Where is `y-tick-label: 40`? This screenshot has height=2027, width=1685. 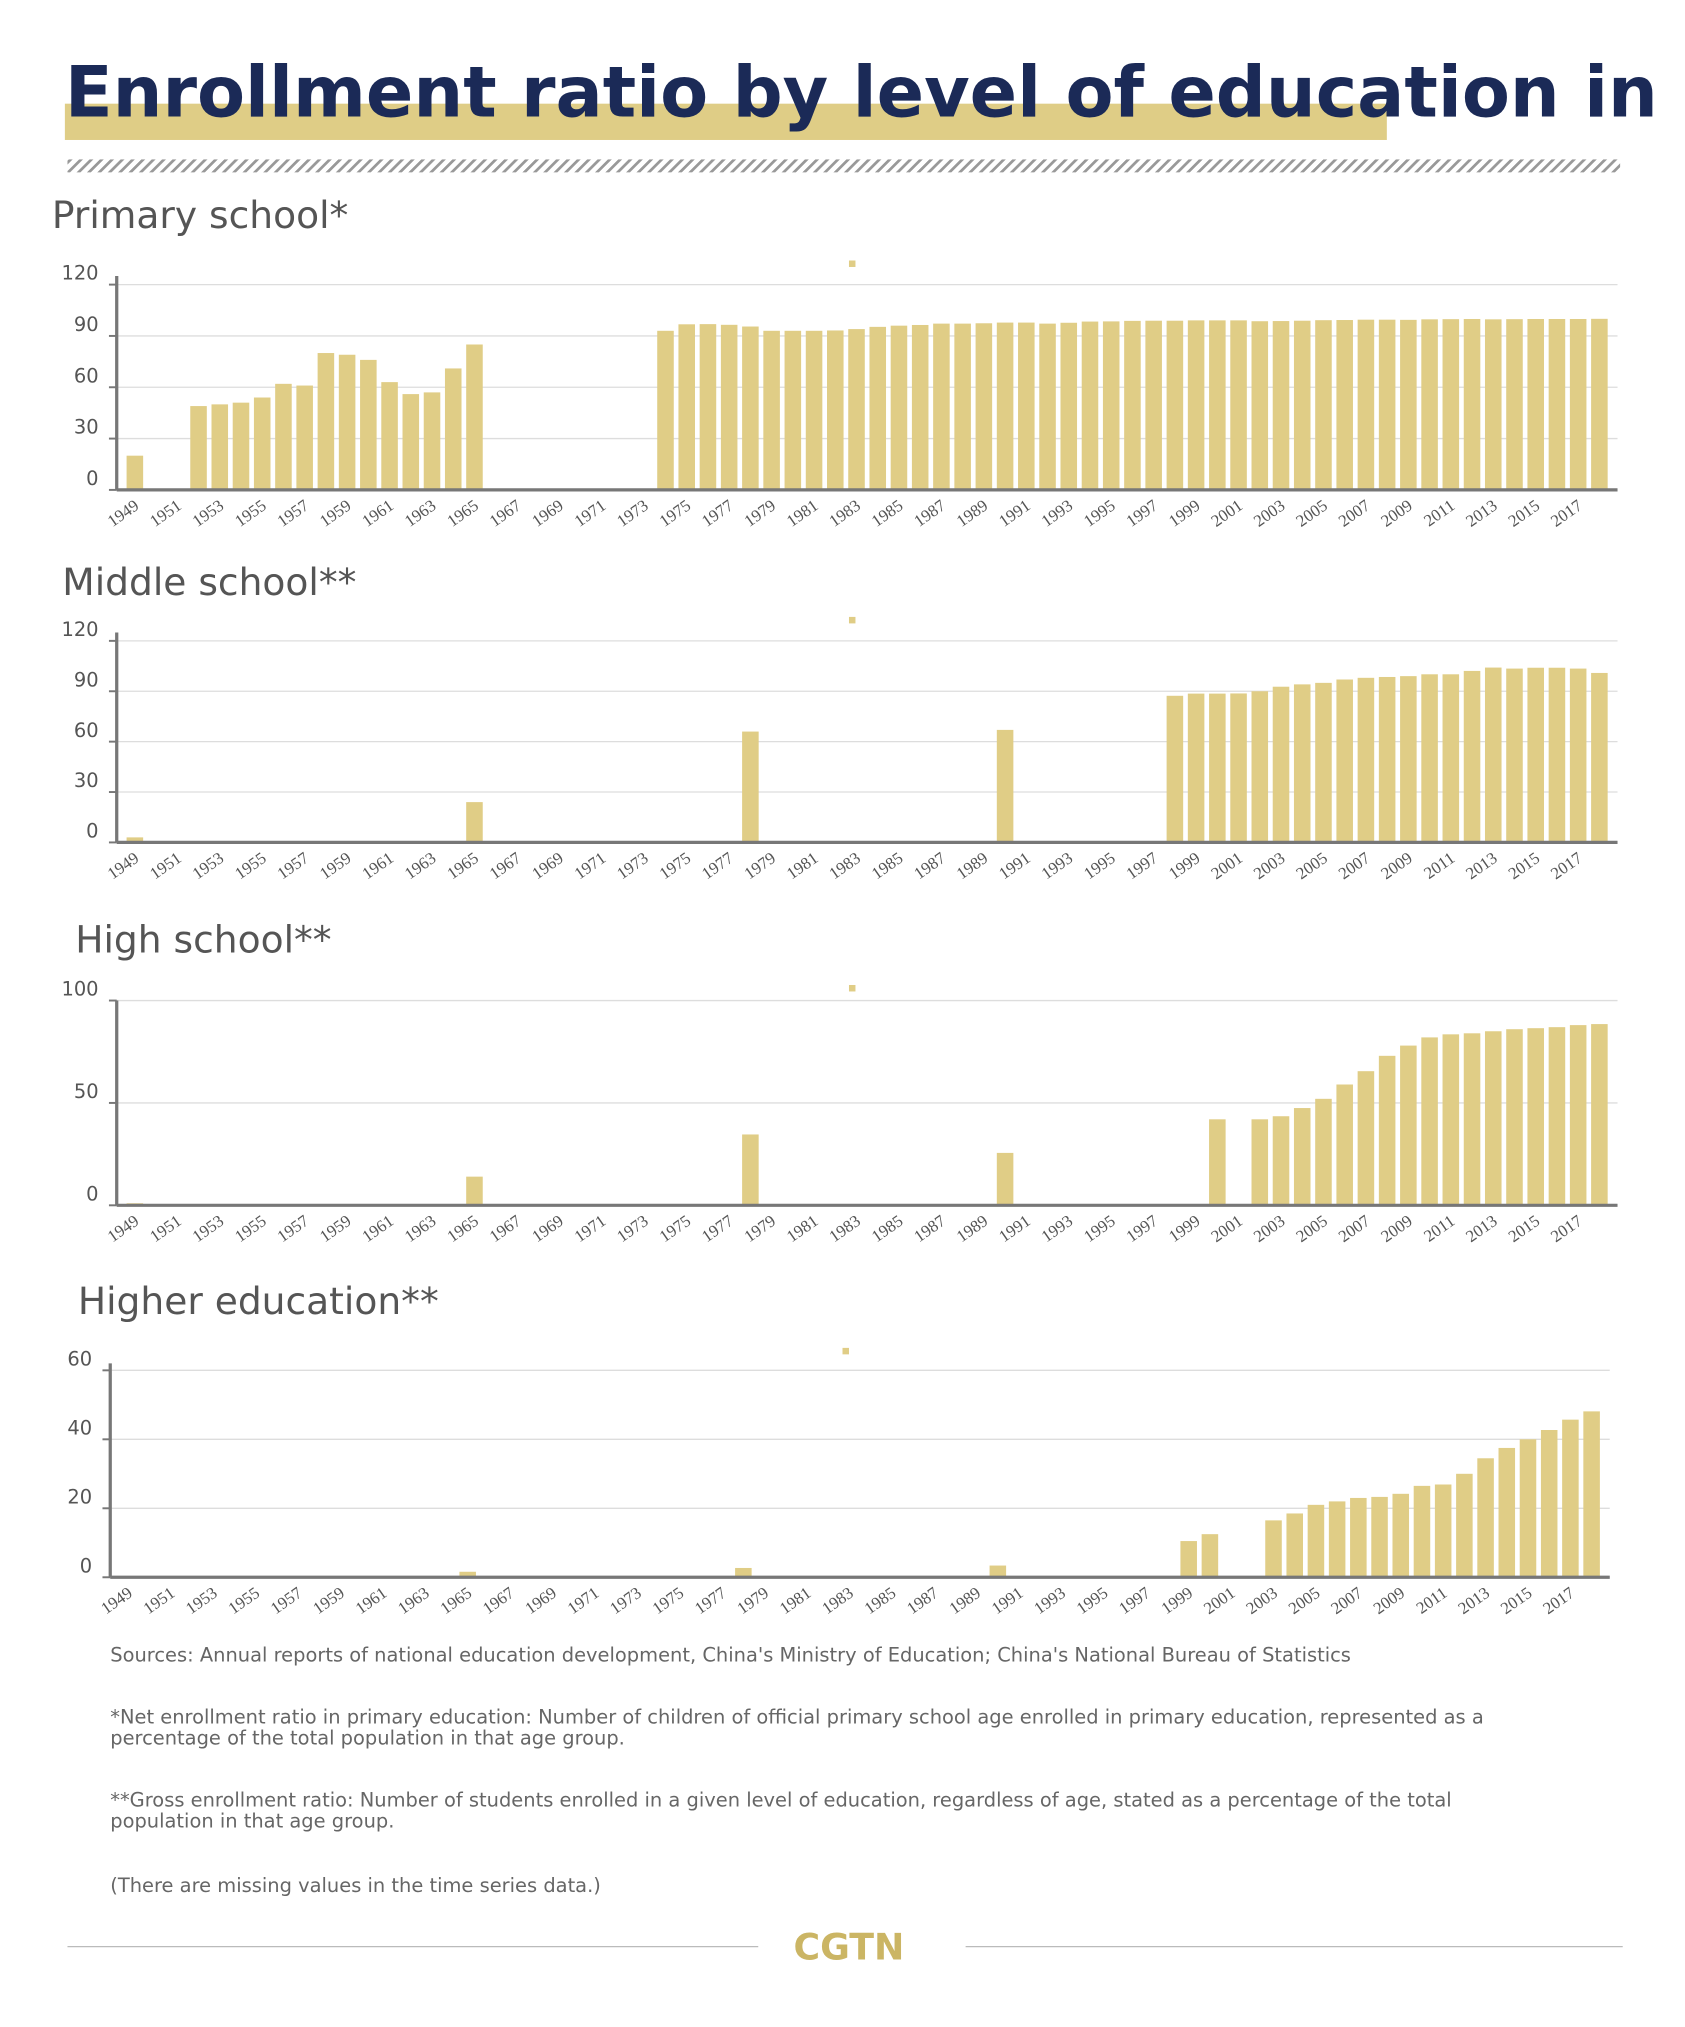
y-tick-label: 40 is located at coordinates (79, 1427).